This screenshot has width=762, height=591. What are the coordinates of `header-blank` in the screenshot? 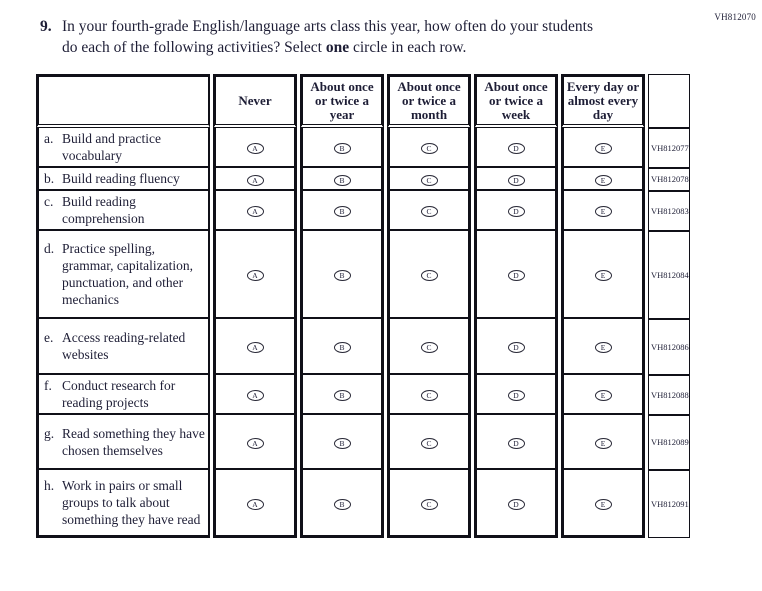 It's located at (123, 101).